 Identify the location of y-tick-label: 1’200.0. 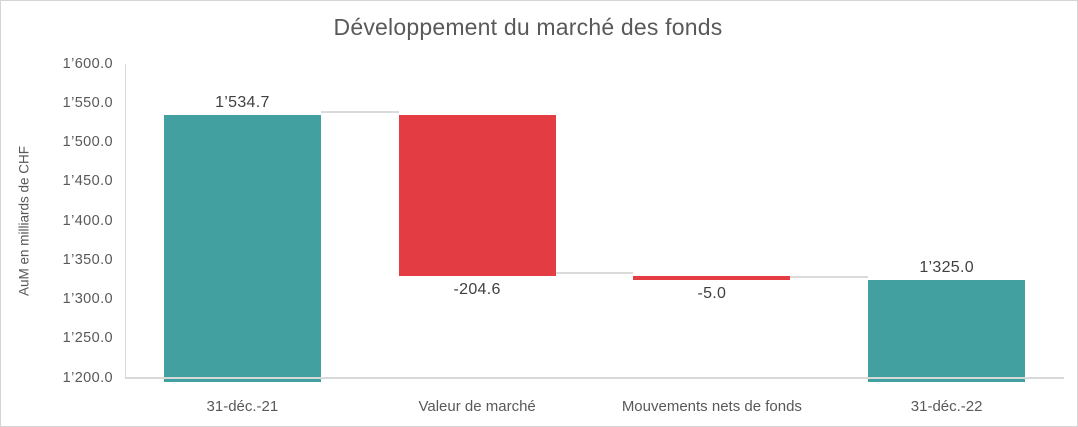
(87, 377).